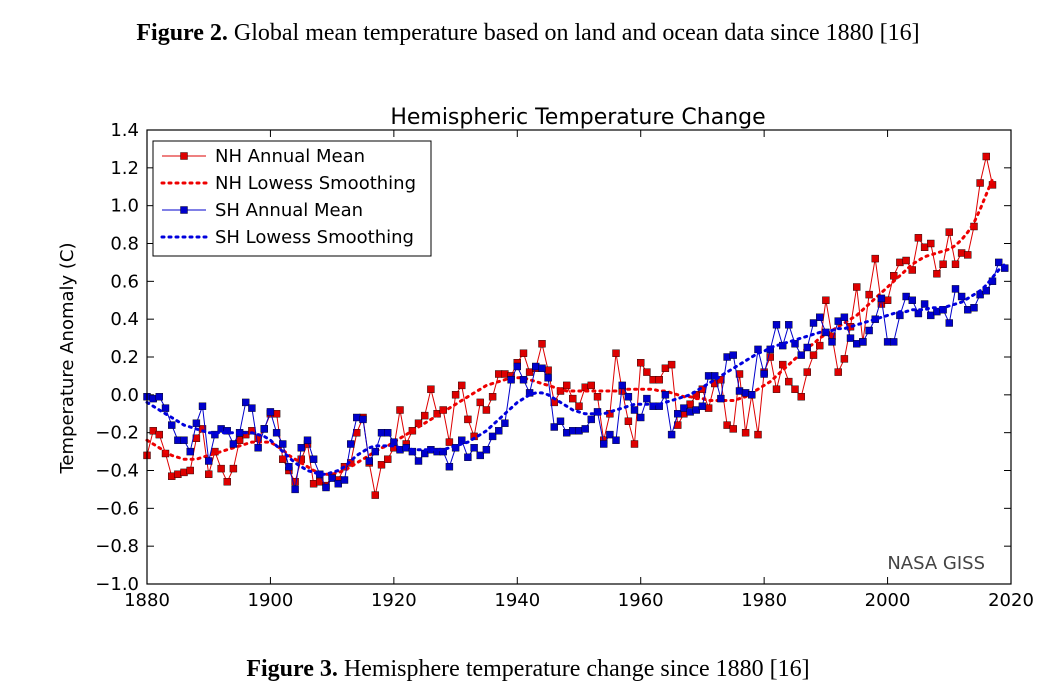  Describe the element at coordinates (117, 584) in the screenshot. I see `y-tick-label: −1.0` at that location.